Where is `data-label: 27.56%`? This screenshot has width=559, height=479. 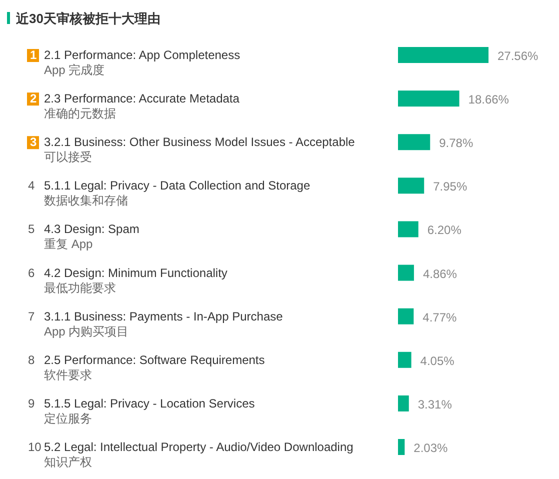 data-label: 27.56% is located at coordinates (518, 56).